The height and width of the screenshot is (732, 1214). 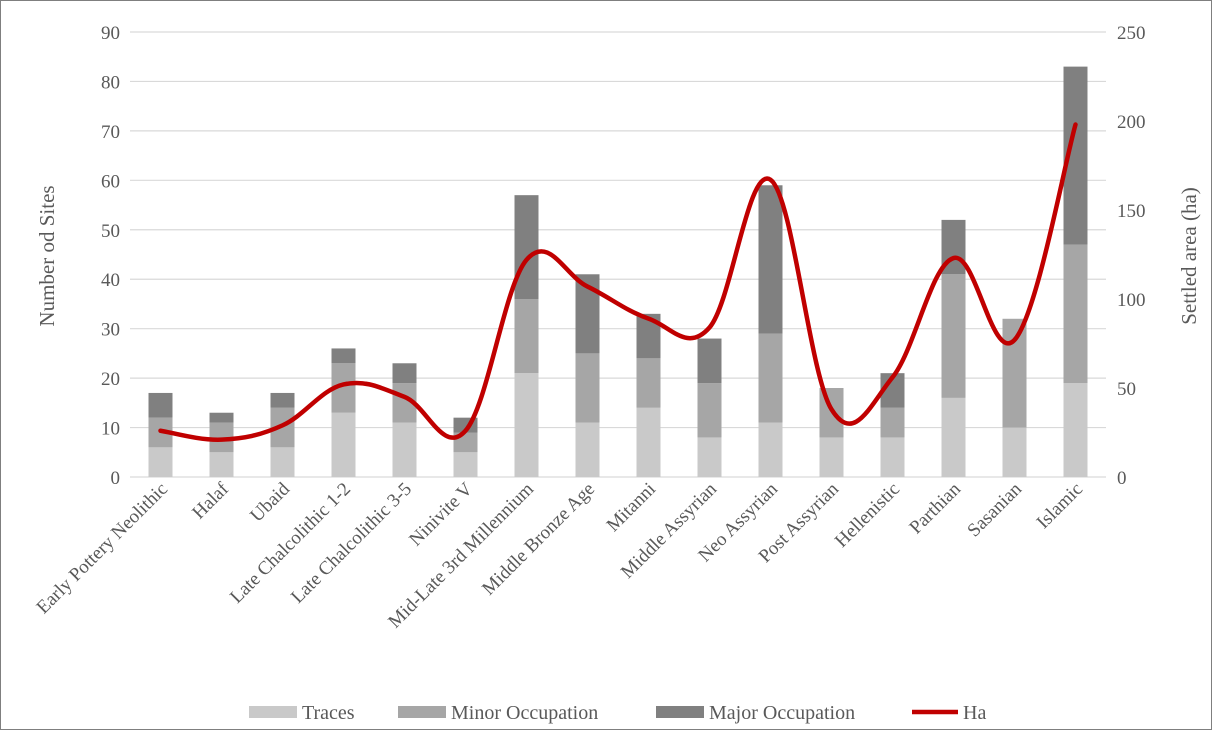 I want to click on bar-traces-hellenistic, so click(x=892, y=457).